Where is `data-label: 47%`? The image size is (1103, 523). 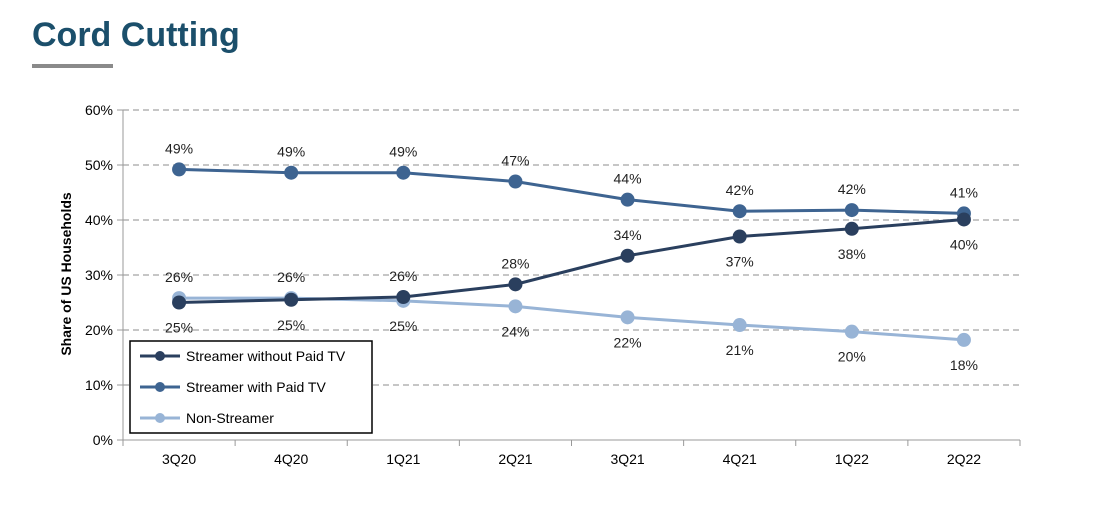 data-label: 47% is located at coordinates (515, 161).